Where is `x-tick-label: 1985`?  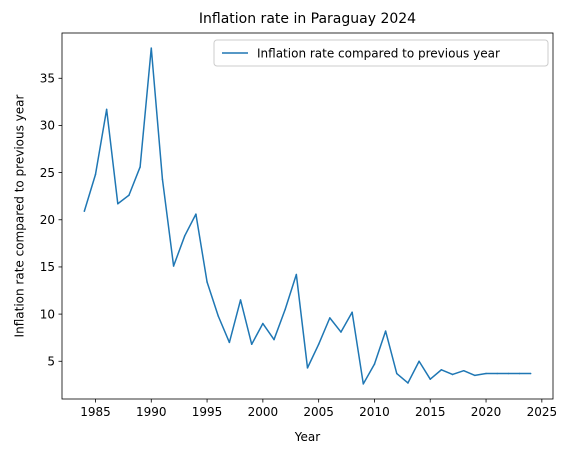 x-tick-label: 1985 is located at coordinates (95, 412).